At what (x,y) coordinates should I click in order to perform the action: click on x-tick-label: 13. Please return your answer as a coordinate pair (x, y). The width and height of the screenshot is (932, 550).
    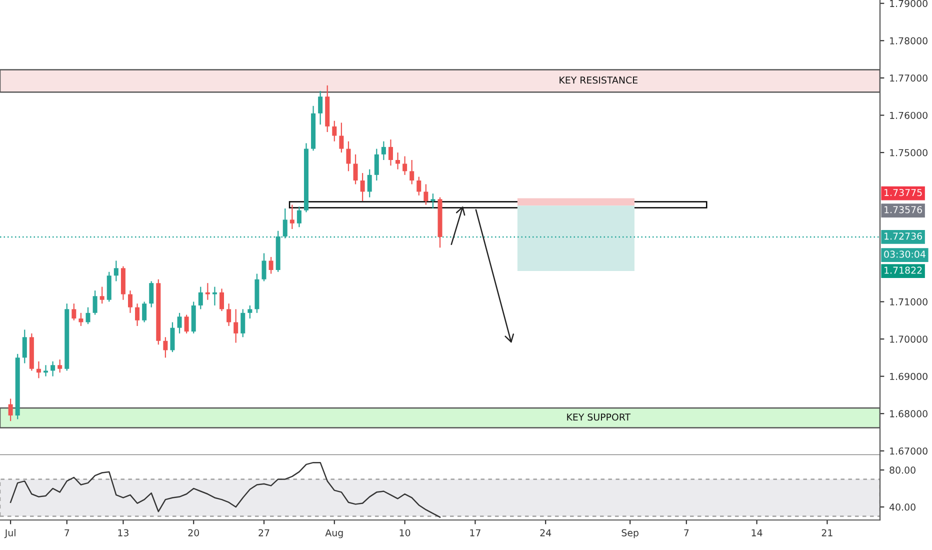
    Looking at the image, I should click on (123, 532).